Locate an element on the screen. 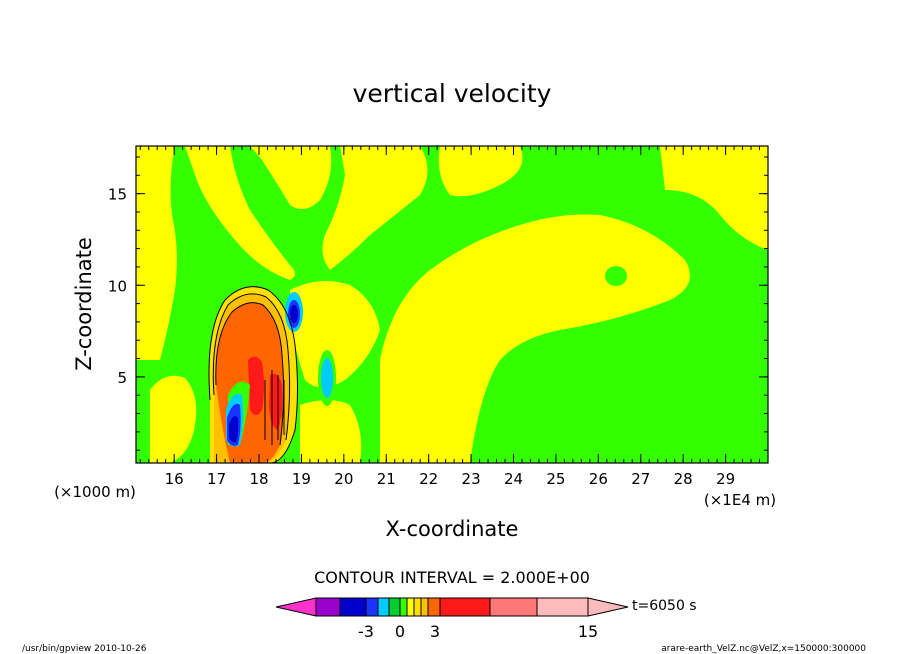 The image size is (904, 654). x-tick-label: 20 is located at coordinates (343, 479).